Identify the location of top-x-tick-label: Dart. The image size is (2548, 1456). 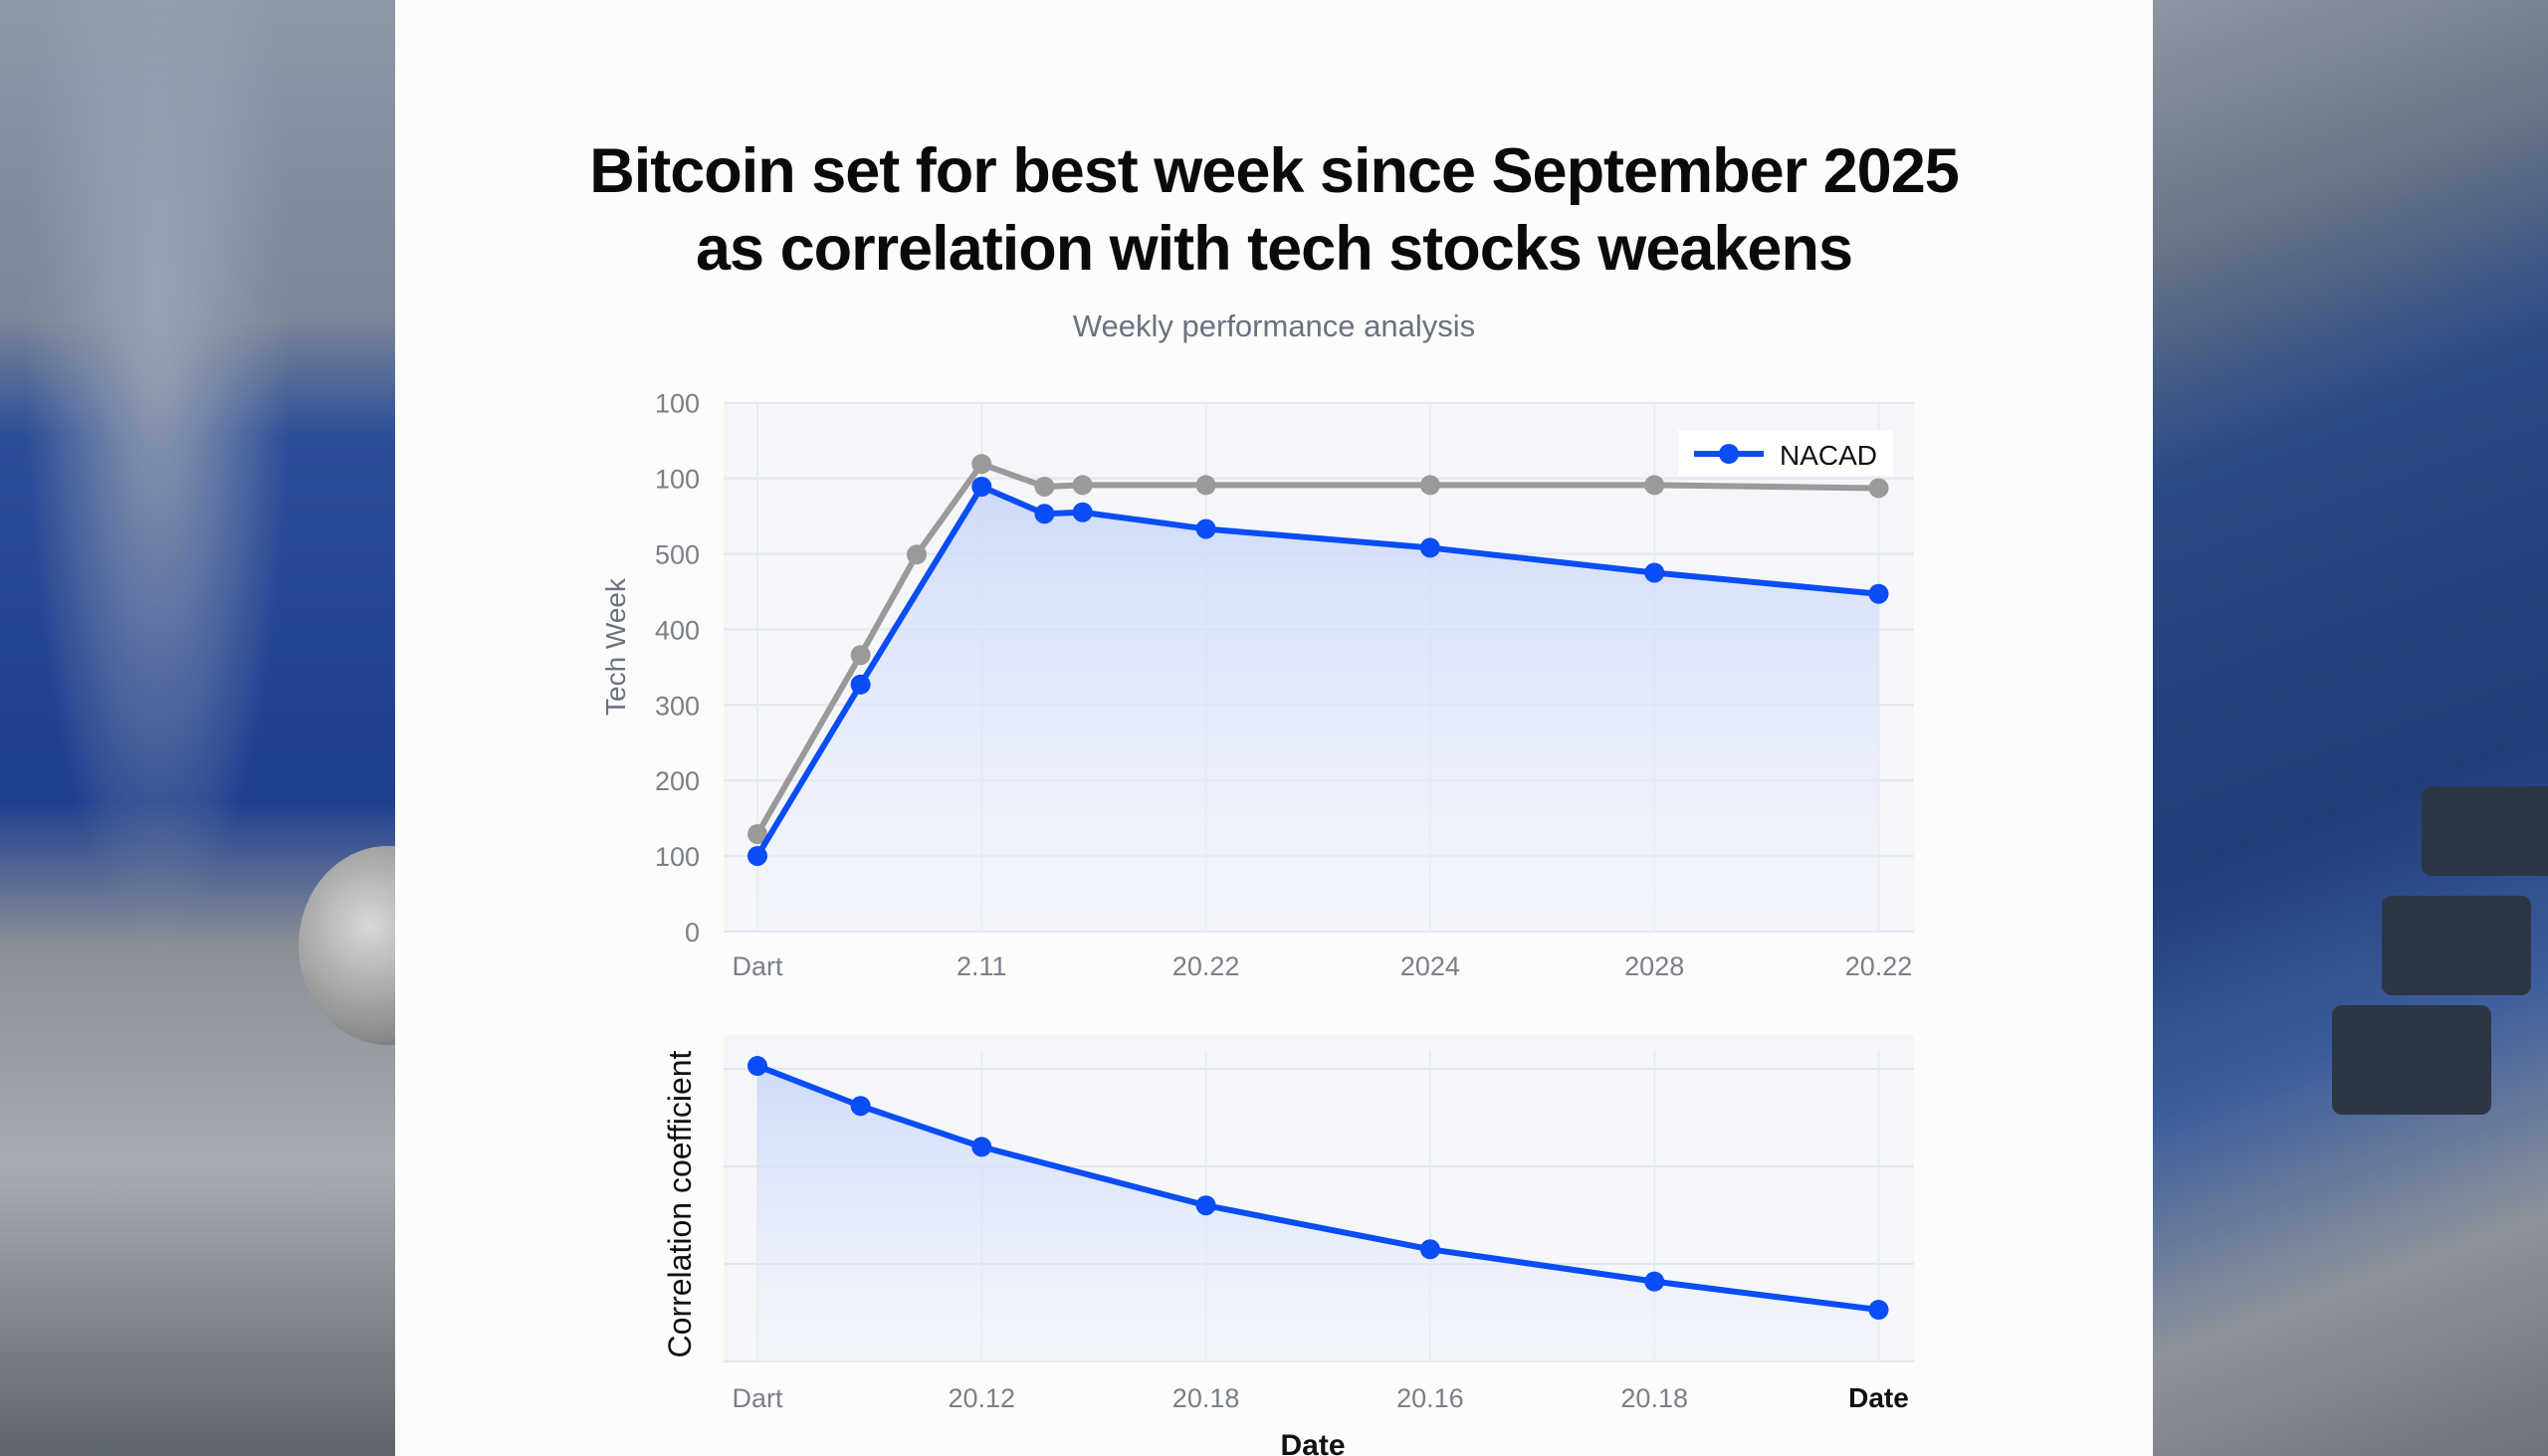
(757, 966).